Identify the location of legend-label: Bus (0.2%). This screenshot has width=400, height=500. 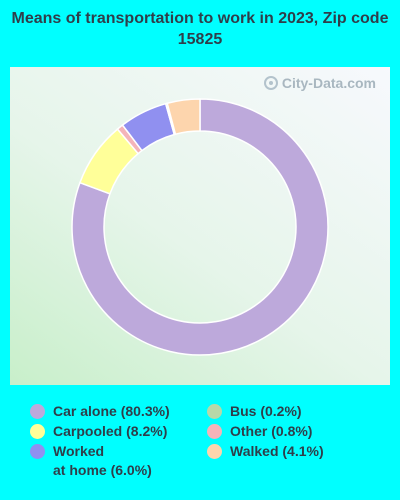
(266, 411).